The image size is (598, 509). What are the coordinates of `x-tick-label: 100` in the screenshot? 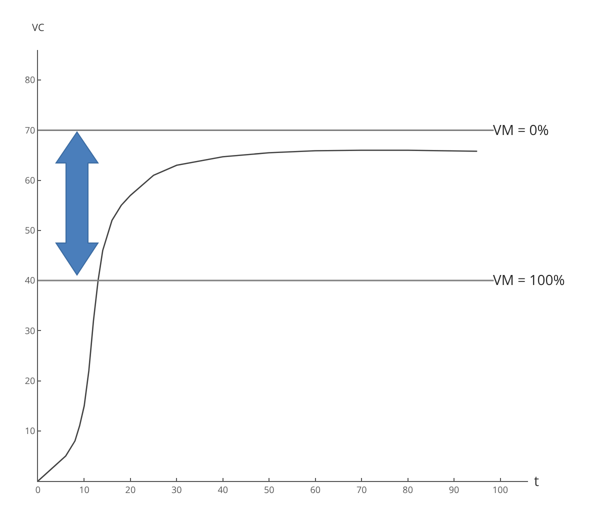 It's located at (500, 489).